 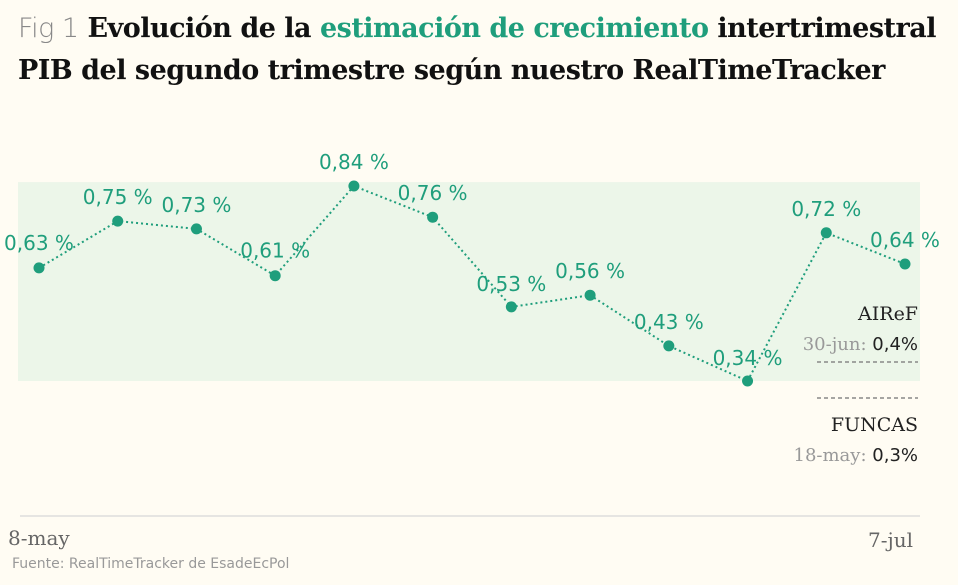 I want to click on data-label: 0,73 %, so click(x=197, y=205).